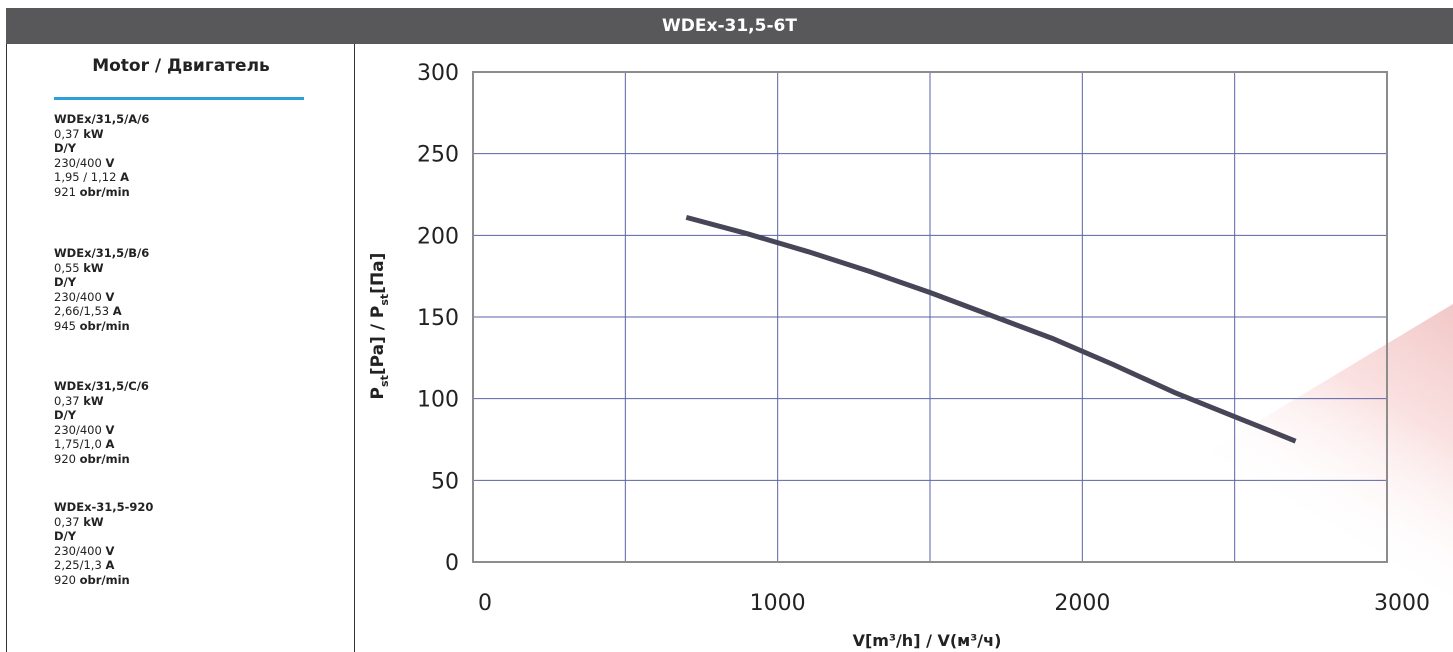  What do you see at coordinates (379, 326) in the screenshot?
I see `y-axis-label: Pst[Pa] / Pst[Па]` at bounding box center [379, 326].